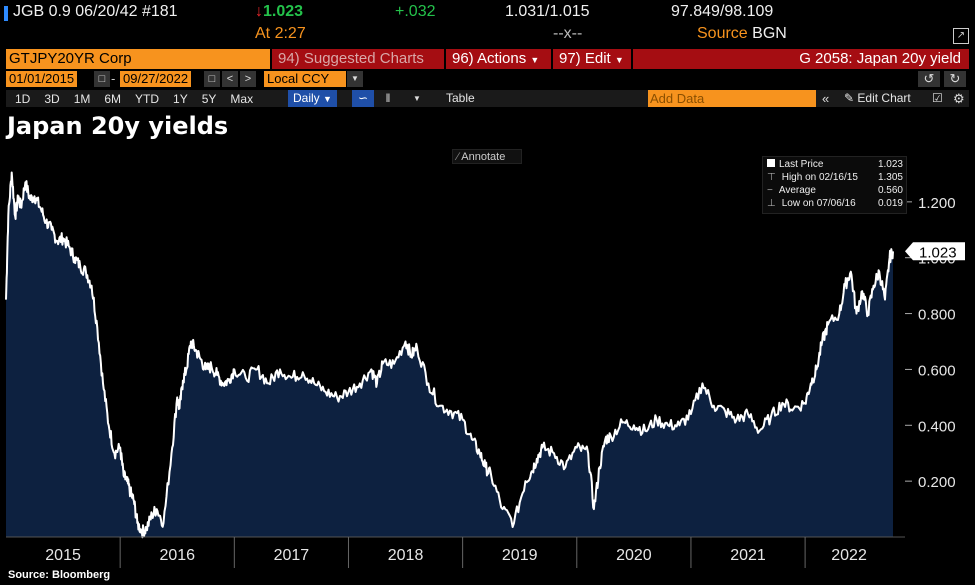  What do you see at coordinates (248, 79) in the screenshot?
I see `next-period-icon: >` at bounding box center [248, 79].